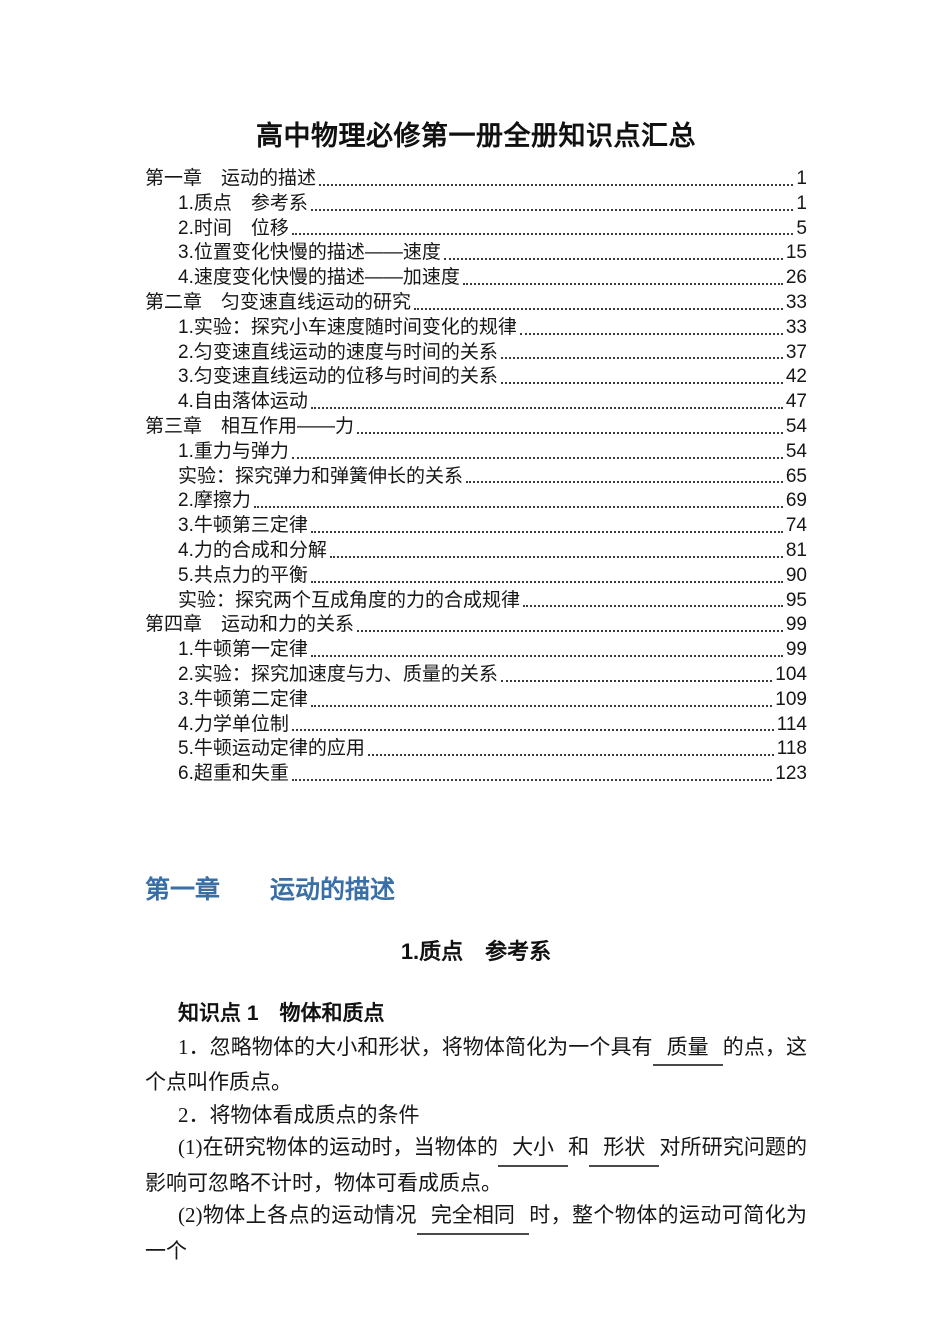 This screenshot has width=950, height=1344. What do you see at coordinates (476, 452) in the screenshot?
I see `toc-entry: 1.重力与弹力 54` at bounding box center [476, 452].